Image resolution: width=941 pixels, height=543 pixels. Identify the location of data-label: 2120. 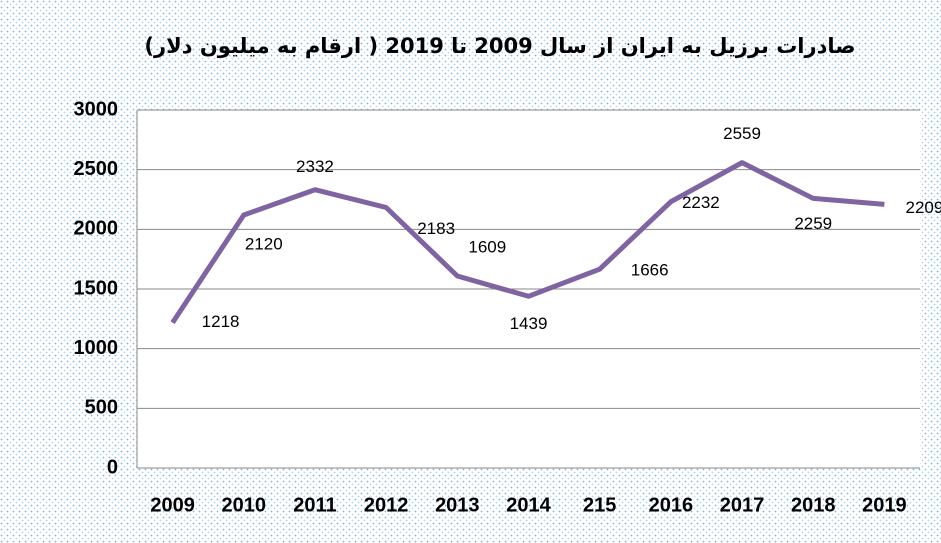
(264, 243).